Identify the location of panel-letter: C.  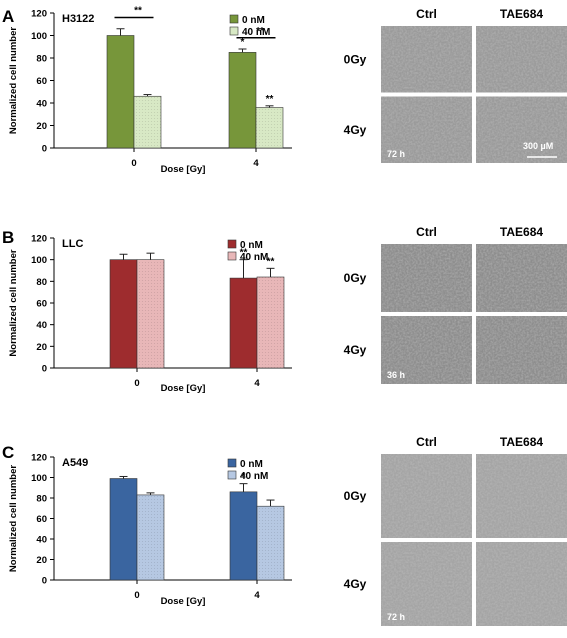
(8, 452).